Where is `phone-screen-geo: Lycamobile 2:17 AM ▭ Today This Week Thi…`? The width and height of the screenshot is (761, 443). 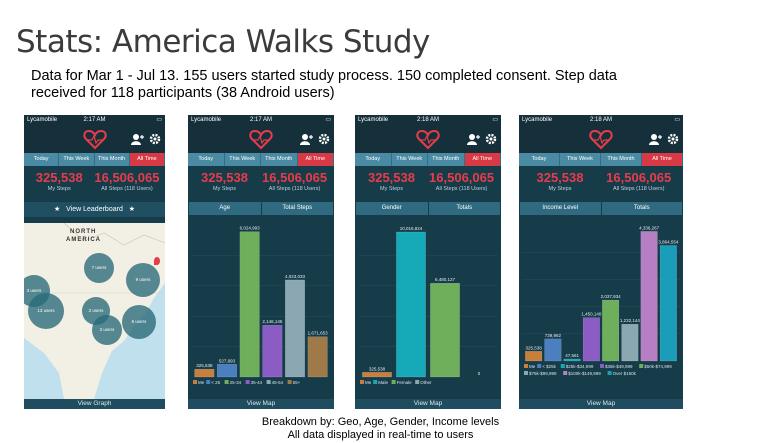
phone-screen-geo: Lycamobile 2:17 AM ▭ Today This Week Thi… is located at coordinates (94, 262).